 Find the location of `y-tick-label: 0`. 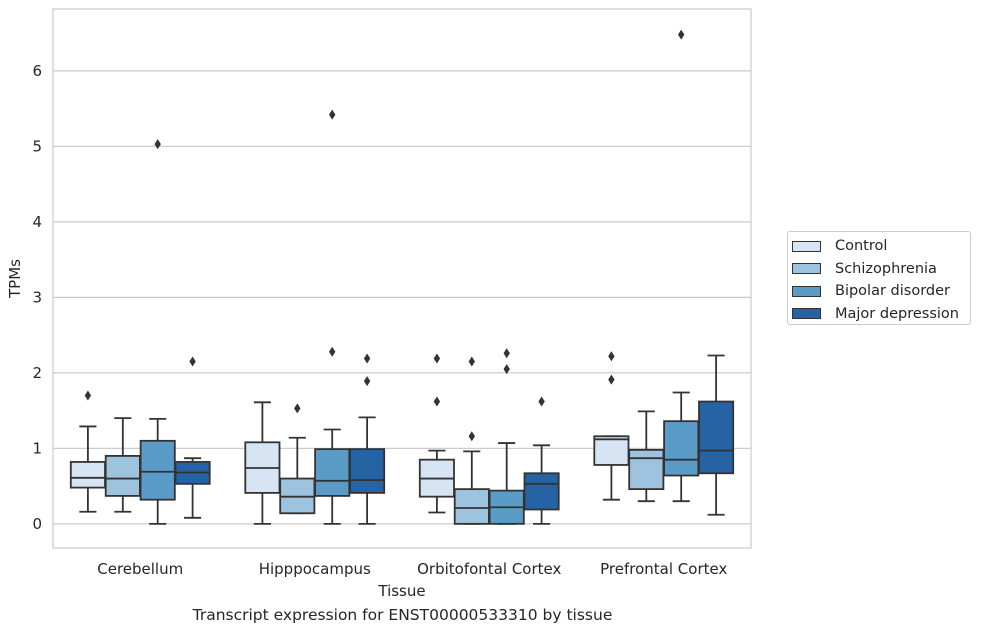

y-tick-label: 0 is located at coordinates (37, 524).